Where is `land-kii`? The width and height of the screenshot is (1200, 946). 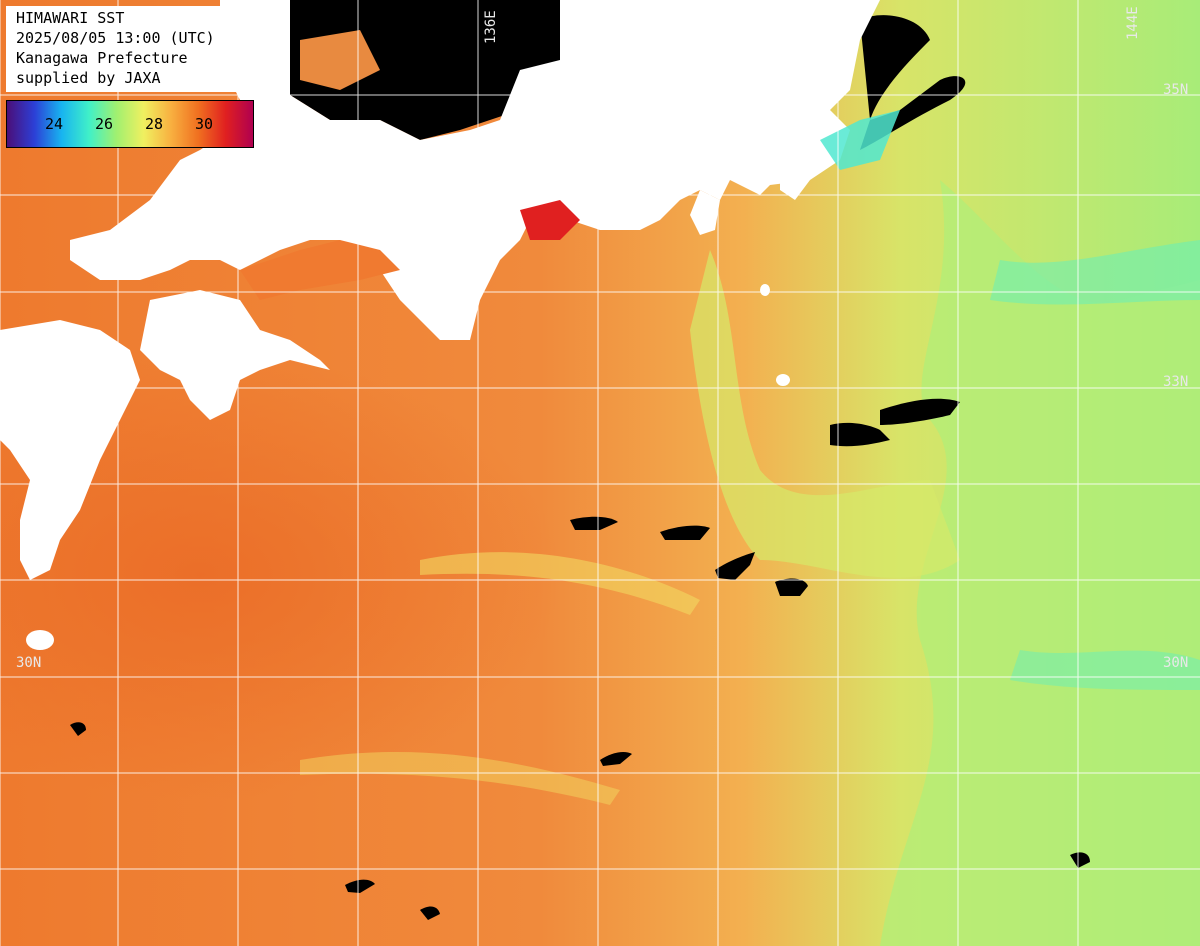 land-kii is located at coordinates (460, 185).